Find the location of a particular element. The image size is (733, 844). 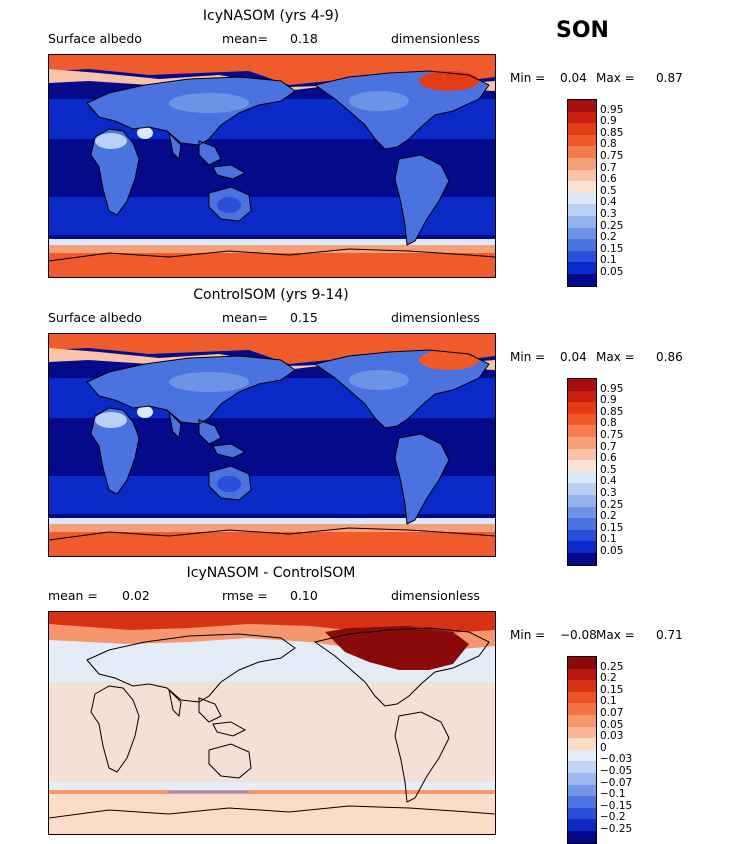

colorbar-label: −0.05 is located at coordinates (616, 771).